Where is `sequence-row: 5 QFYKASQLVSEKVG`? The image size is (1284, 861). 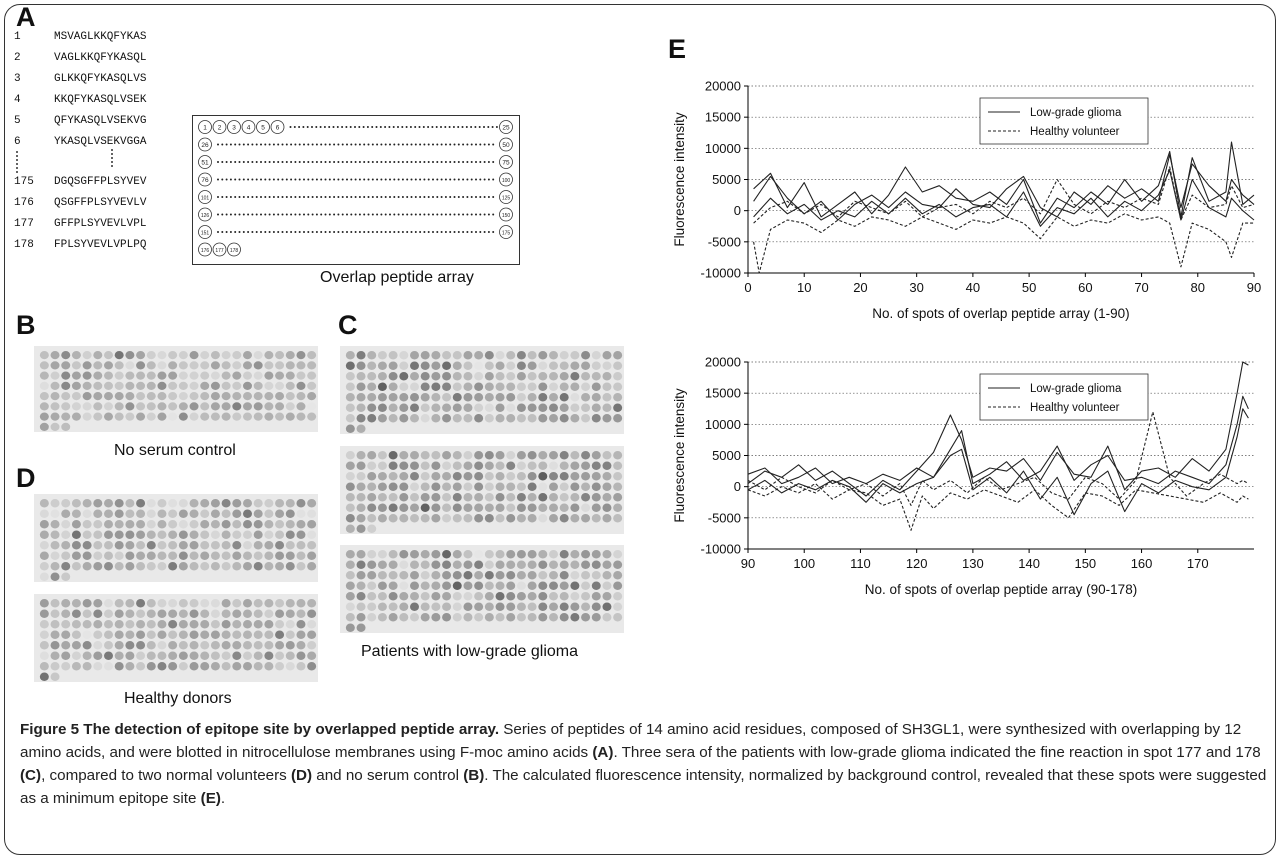 sequence-row: 5 QFYKASQLVSEKVG is located at coordinates (80, 121).